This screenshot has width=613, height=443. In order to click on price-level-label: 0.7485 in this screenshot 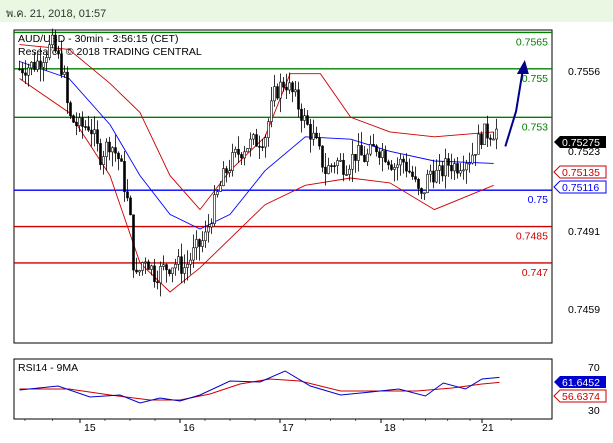, I will do `click(532, 237)`.